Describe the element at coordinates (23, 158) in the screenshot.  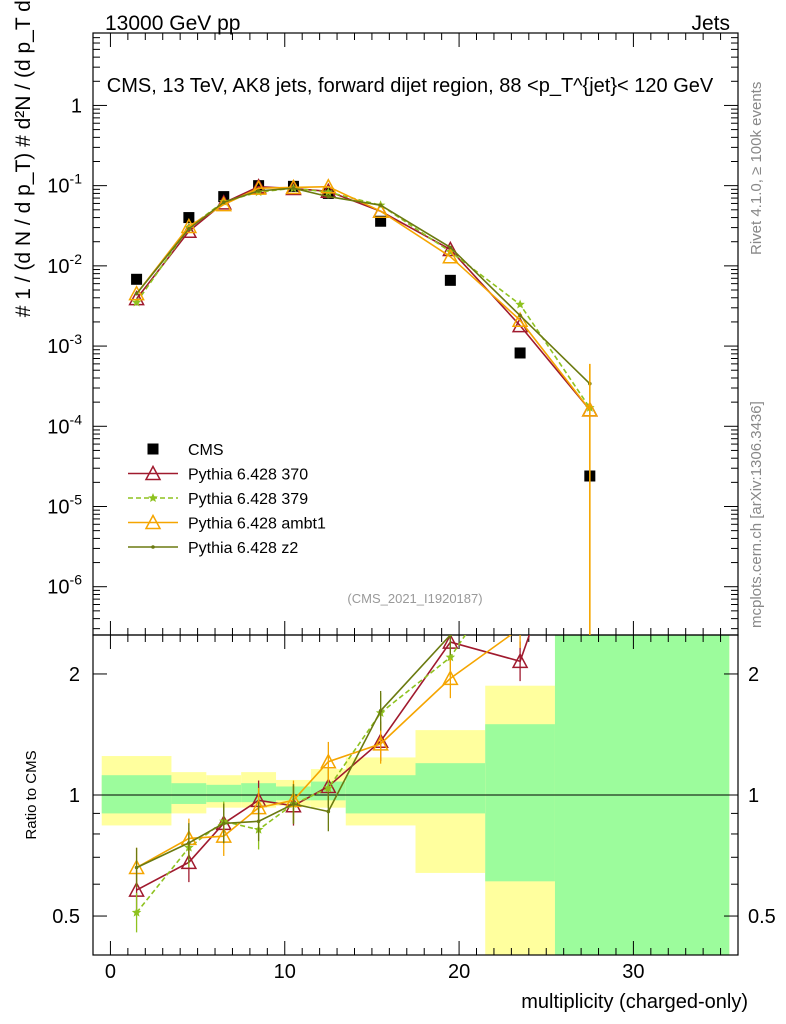
I see `main-ylabel: # 1 / (d N / d p_T) # d²N / (d p_T dλ)` at that location.